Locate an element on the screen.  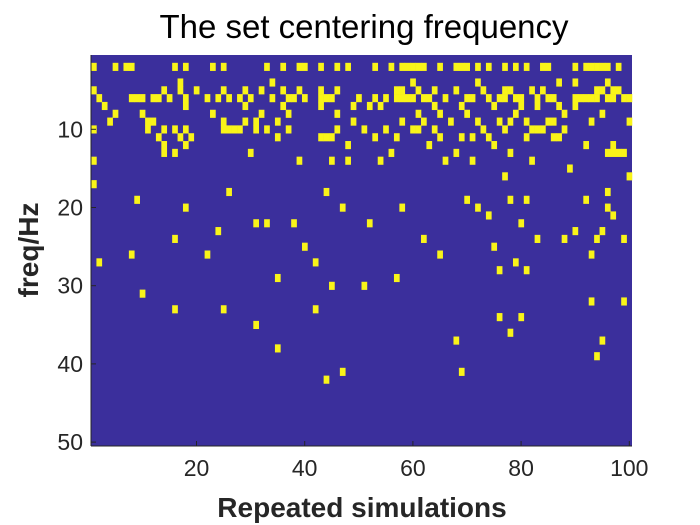
y-tick-label: 40 is located at coordinates (70, 364).